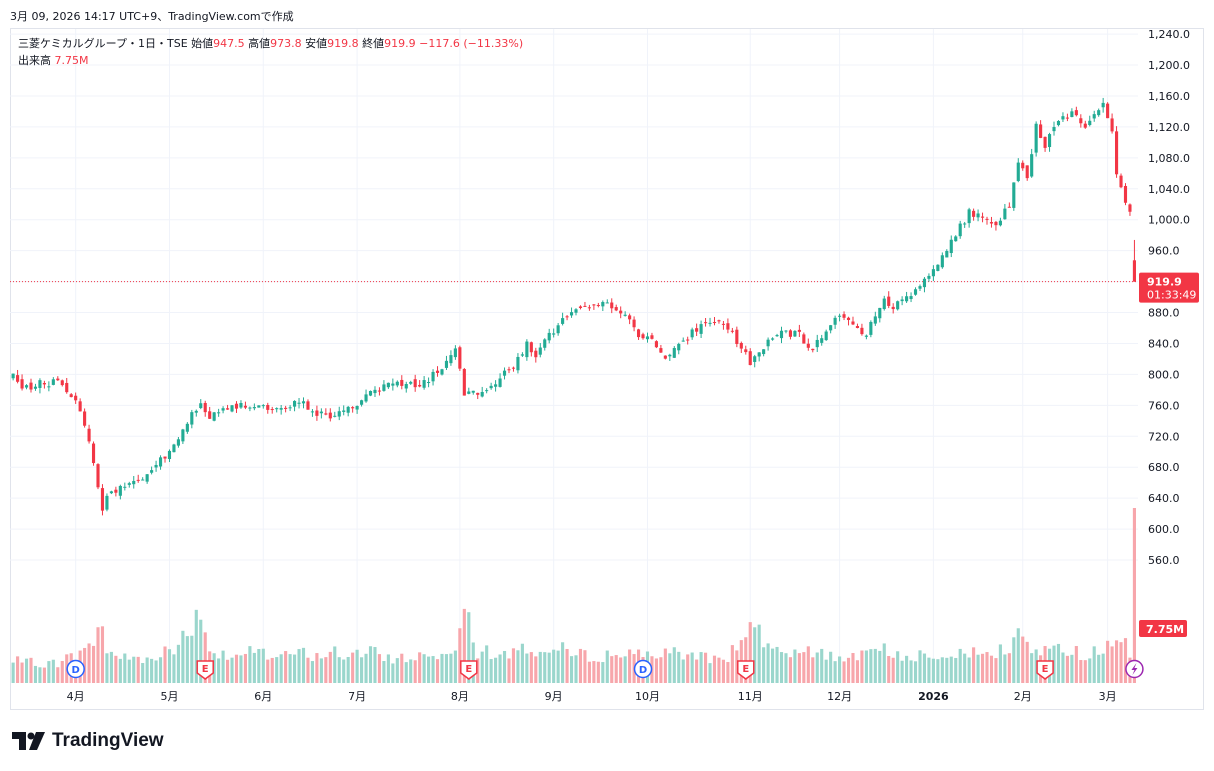 This screenshot has height=771, width=1214. Describe the element at coordinates (103, 43) in the screenshot. I see `symbol-title: 三菱ケミカルグループ・1日・TSE` at that location.